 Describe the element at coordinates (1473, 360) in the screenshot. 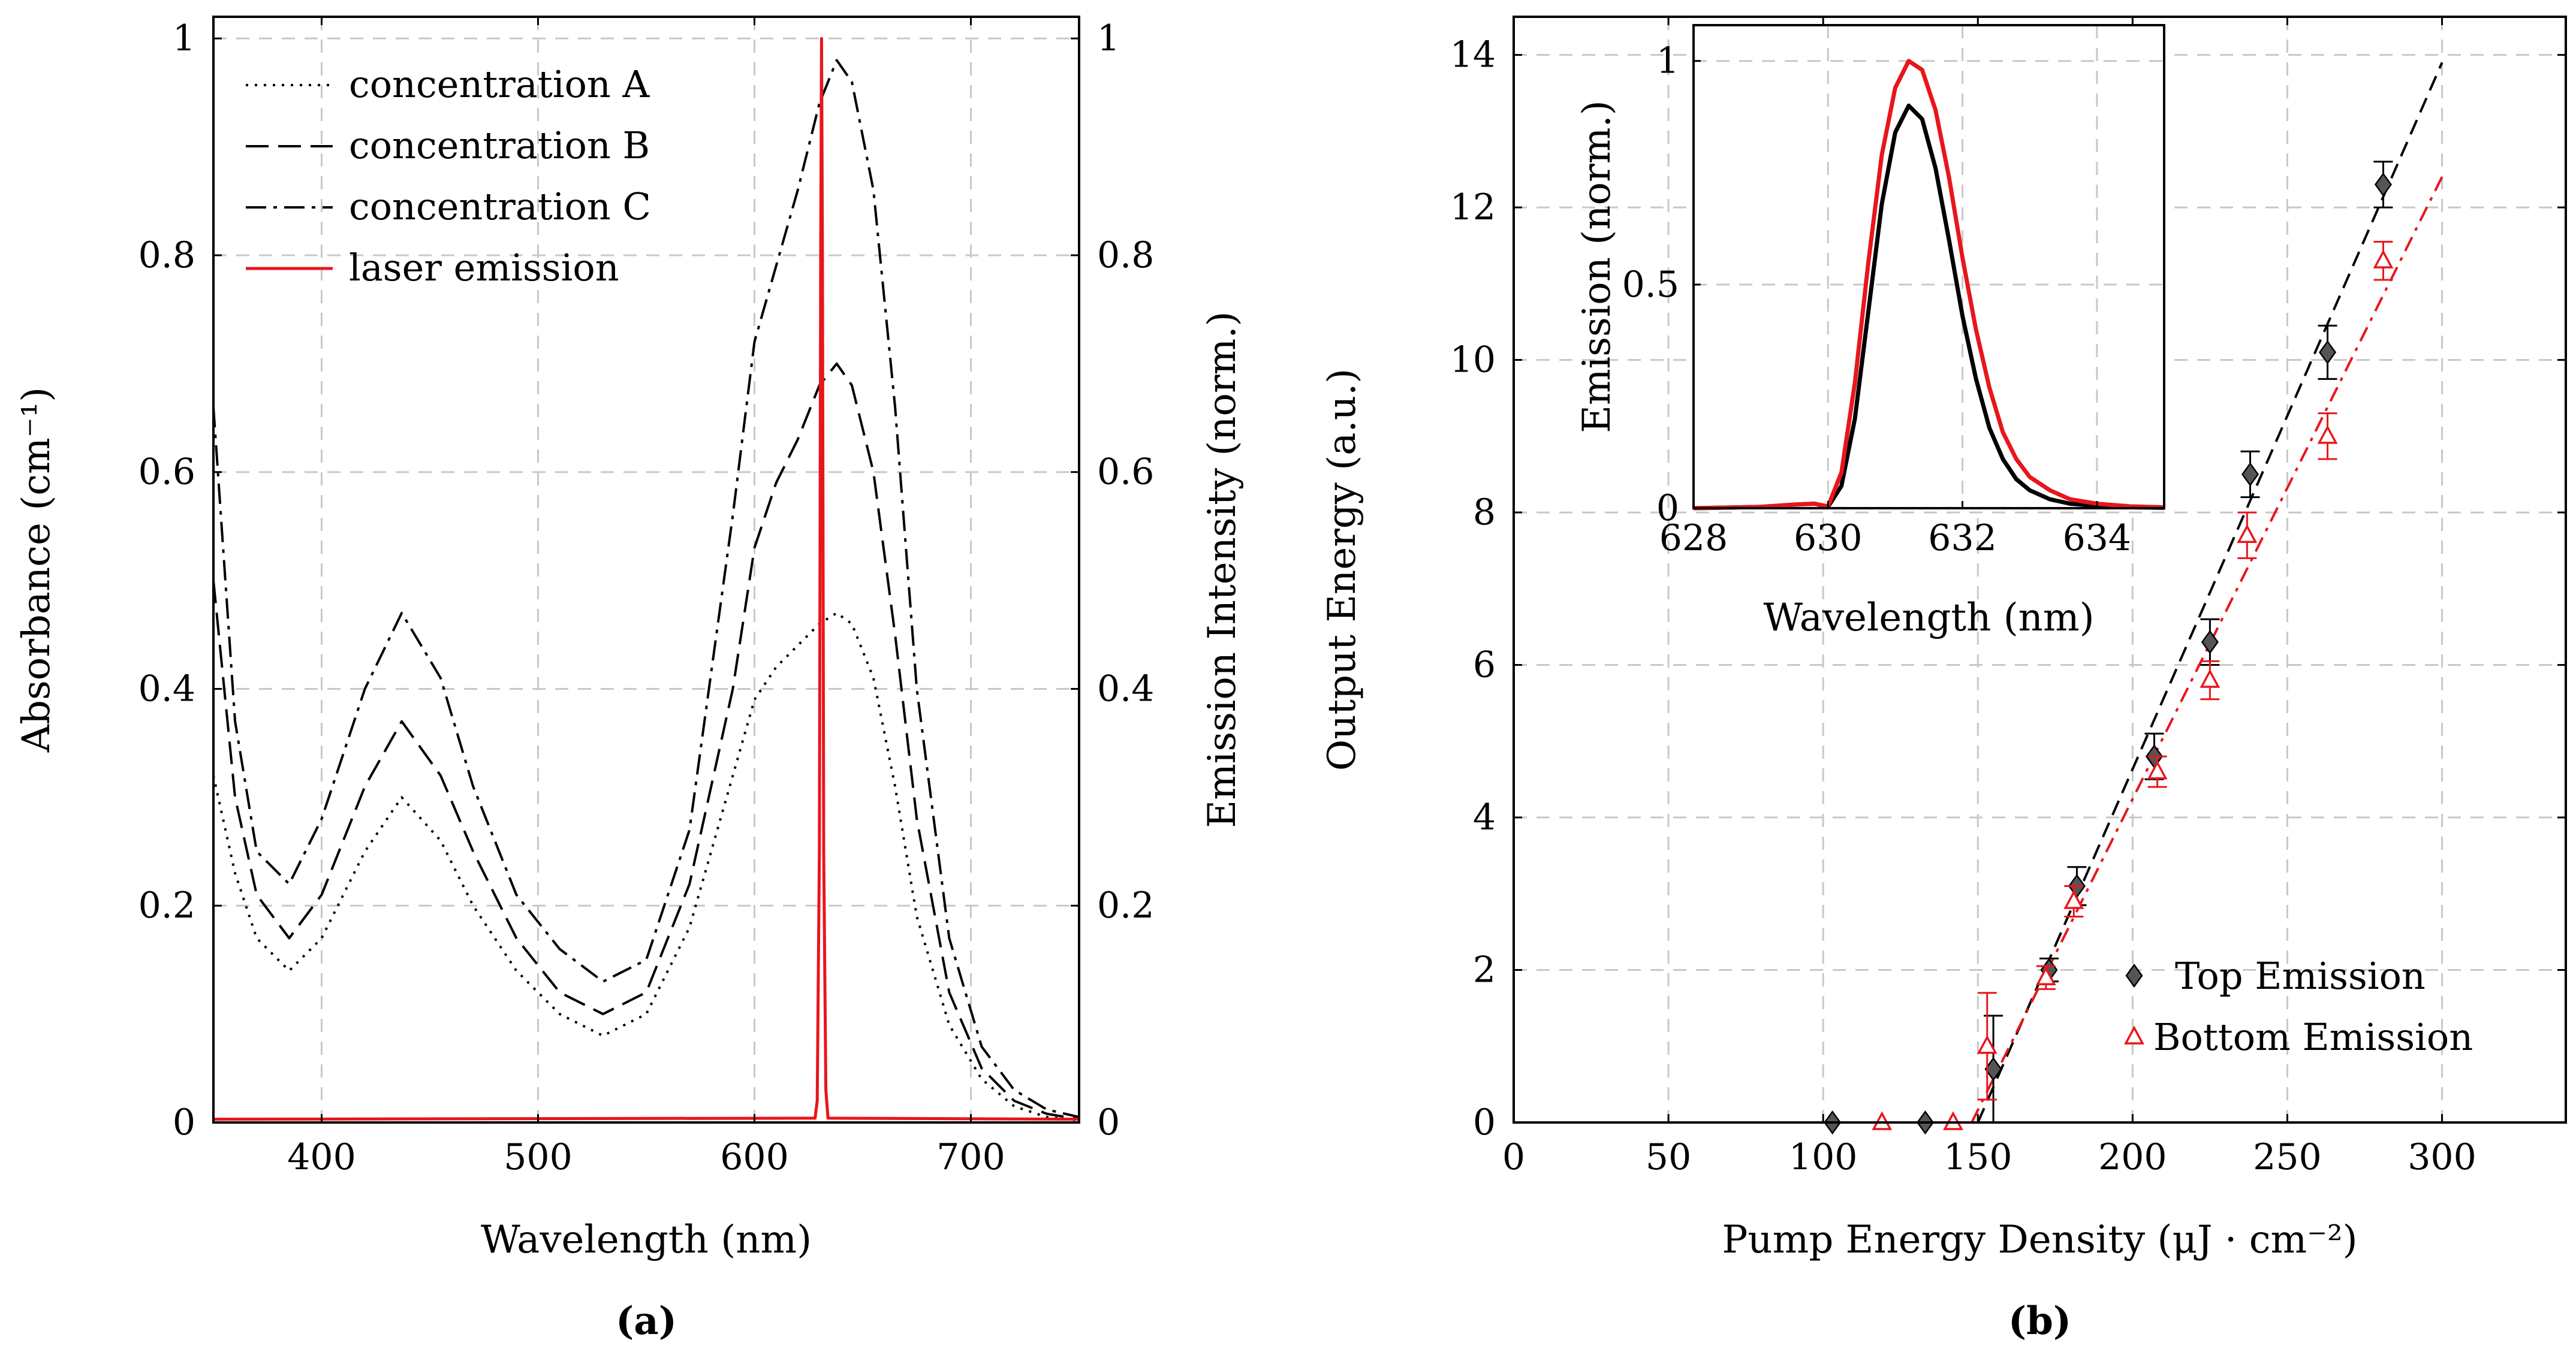

I see `y-tick-label: 10` at that location.